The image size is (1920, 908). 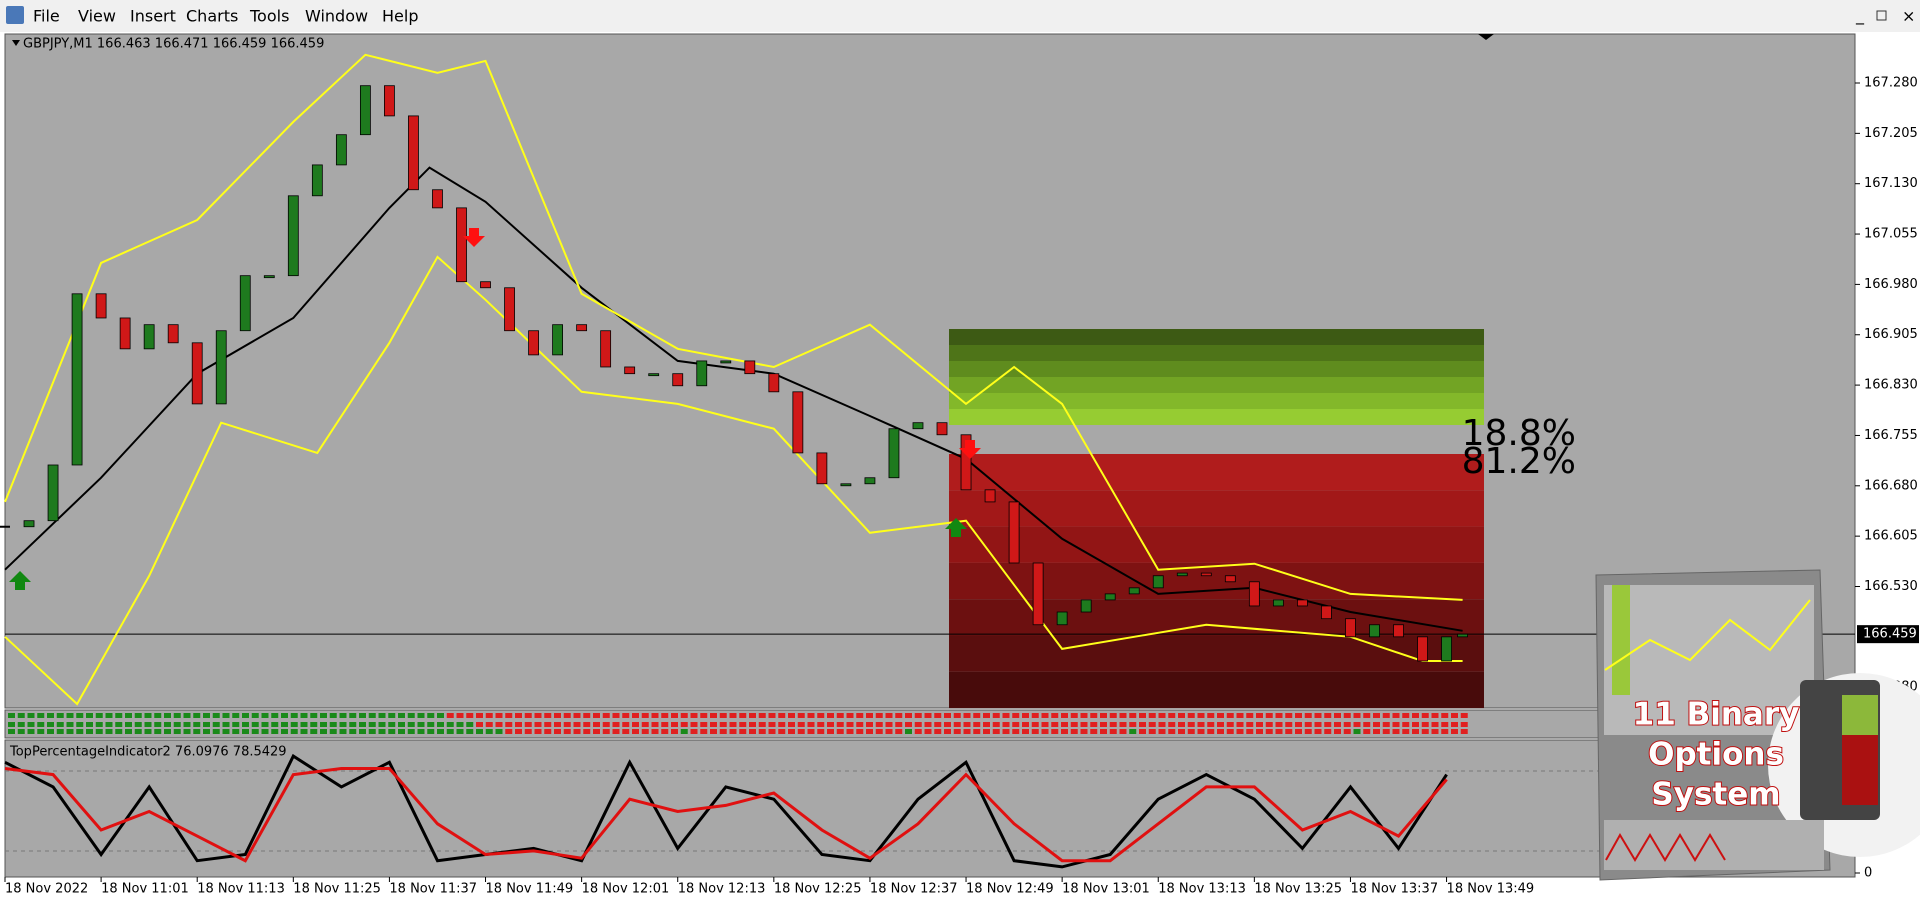 I want to click on close: ×, so click(x=1908, y=16).